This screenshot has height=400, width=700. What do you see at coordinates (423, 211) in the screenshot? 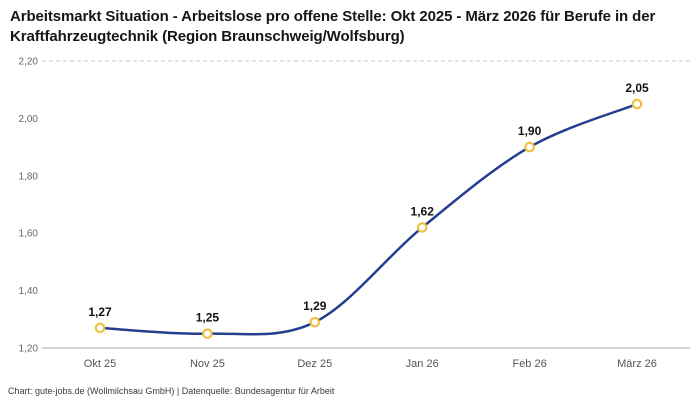
I see `value-label: 1,62` at bounding box center [423, 211].